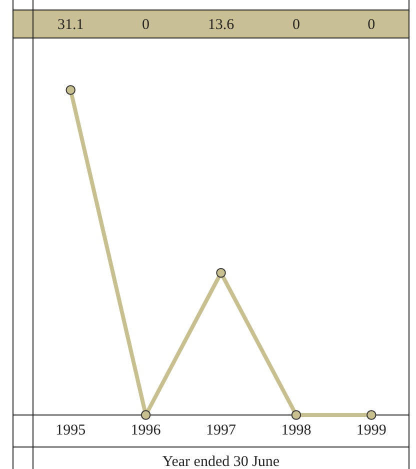  Describe the element at coordinates (146, 430) in the screenshot. I see `x-tick-label: 1996` at that location.